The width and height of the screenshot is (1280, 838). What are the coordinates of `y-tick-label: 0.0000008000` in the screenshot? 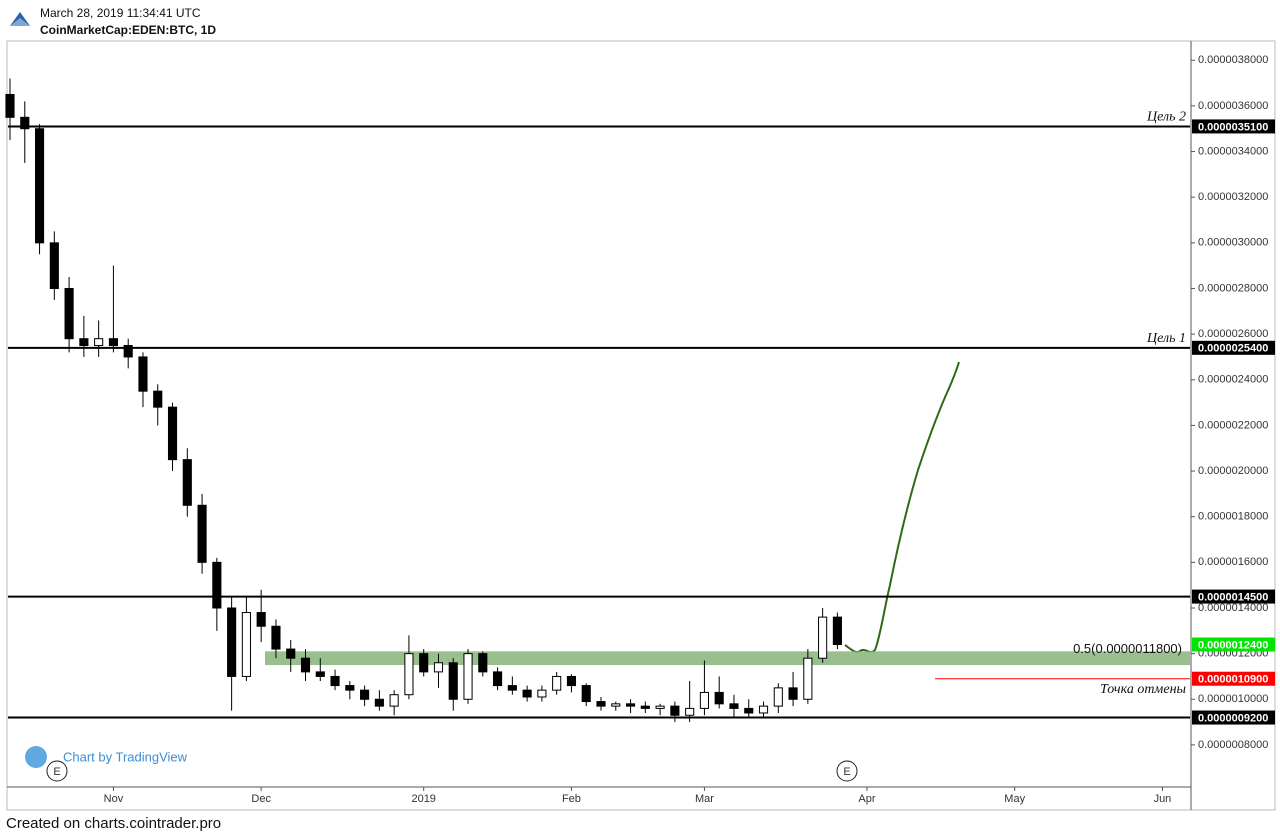 It's located at (1233, 745).